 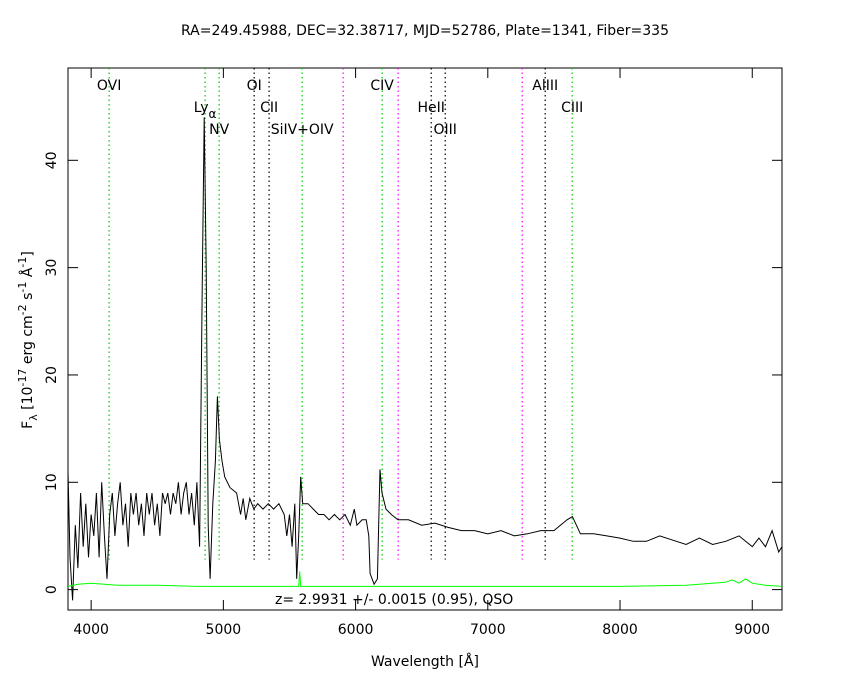 I want to click on y-axis-label-part: -2, so click(x=22, y=309).